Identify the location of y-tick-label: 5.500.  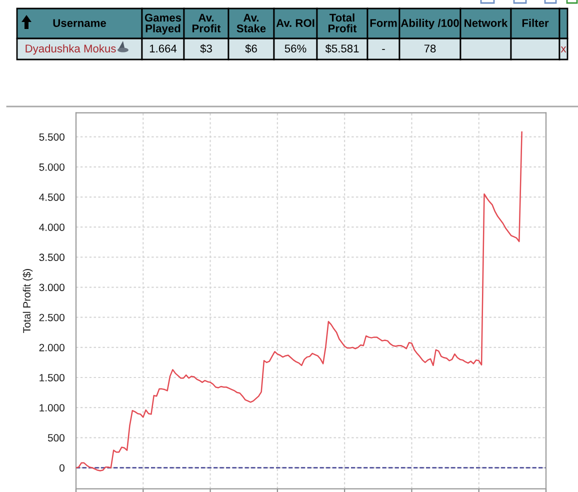
(51, 137).